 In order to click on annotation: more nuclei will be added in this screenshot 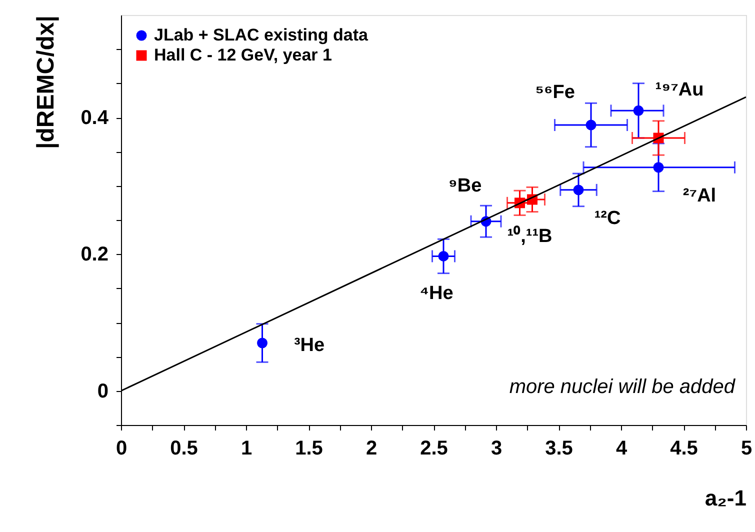, I will do `click(622, 387)`.